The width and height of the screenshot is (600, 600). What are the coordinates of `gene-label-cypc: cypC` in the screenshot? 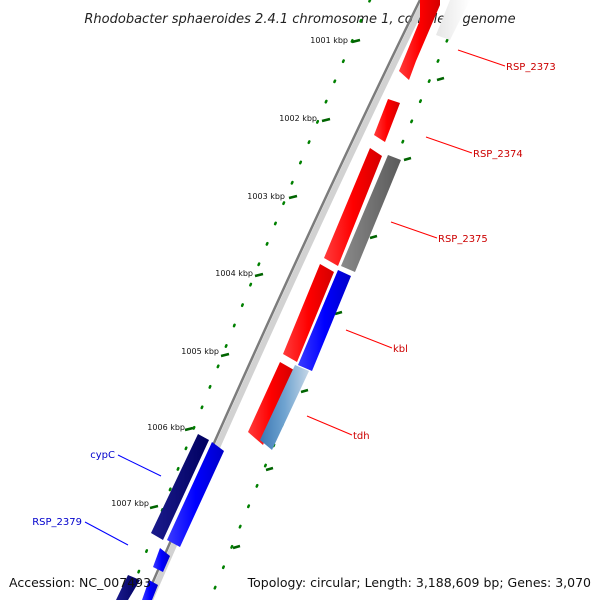 It's located at (102, 455).